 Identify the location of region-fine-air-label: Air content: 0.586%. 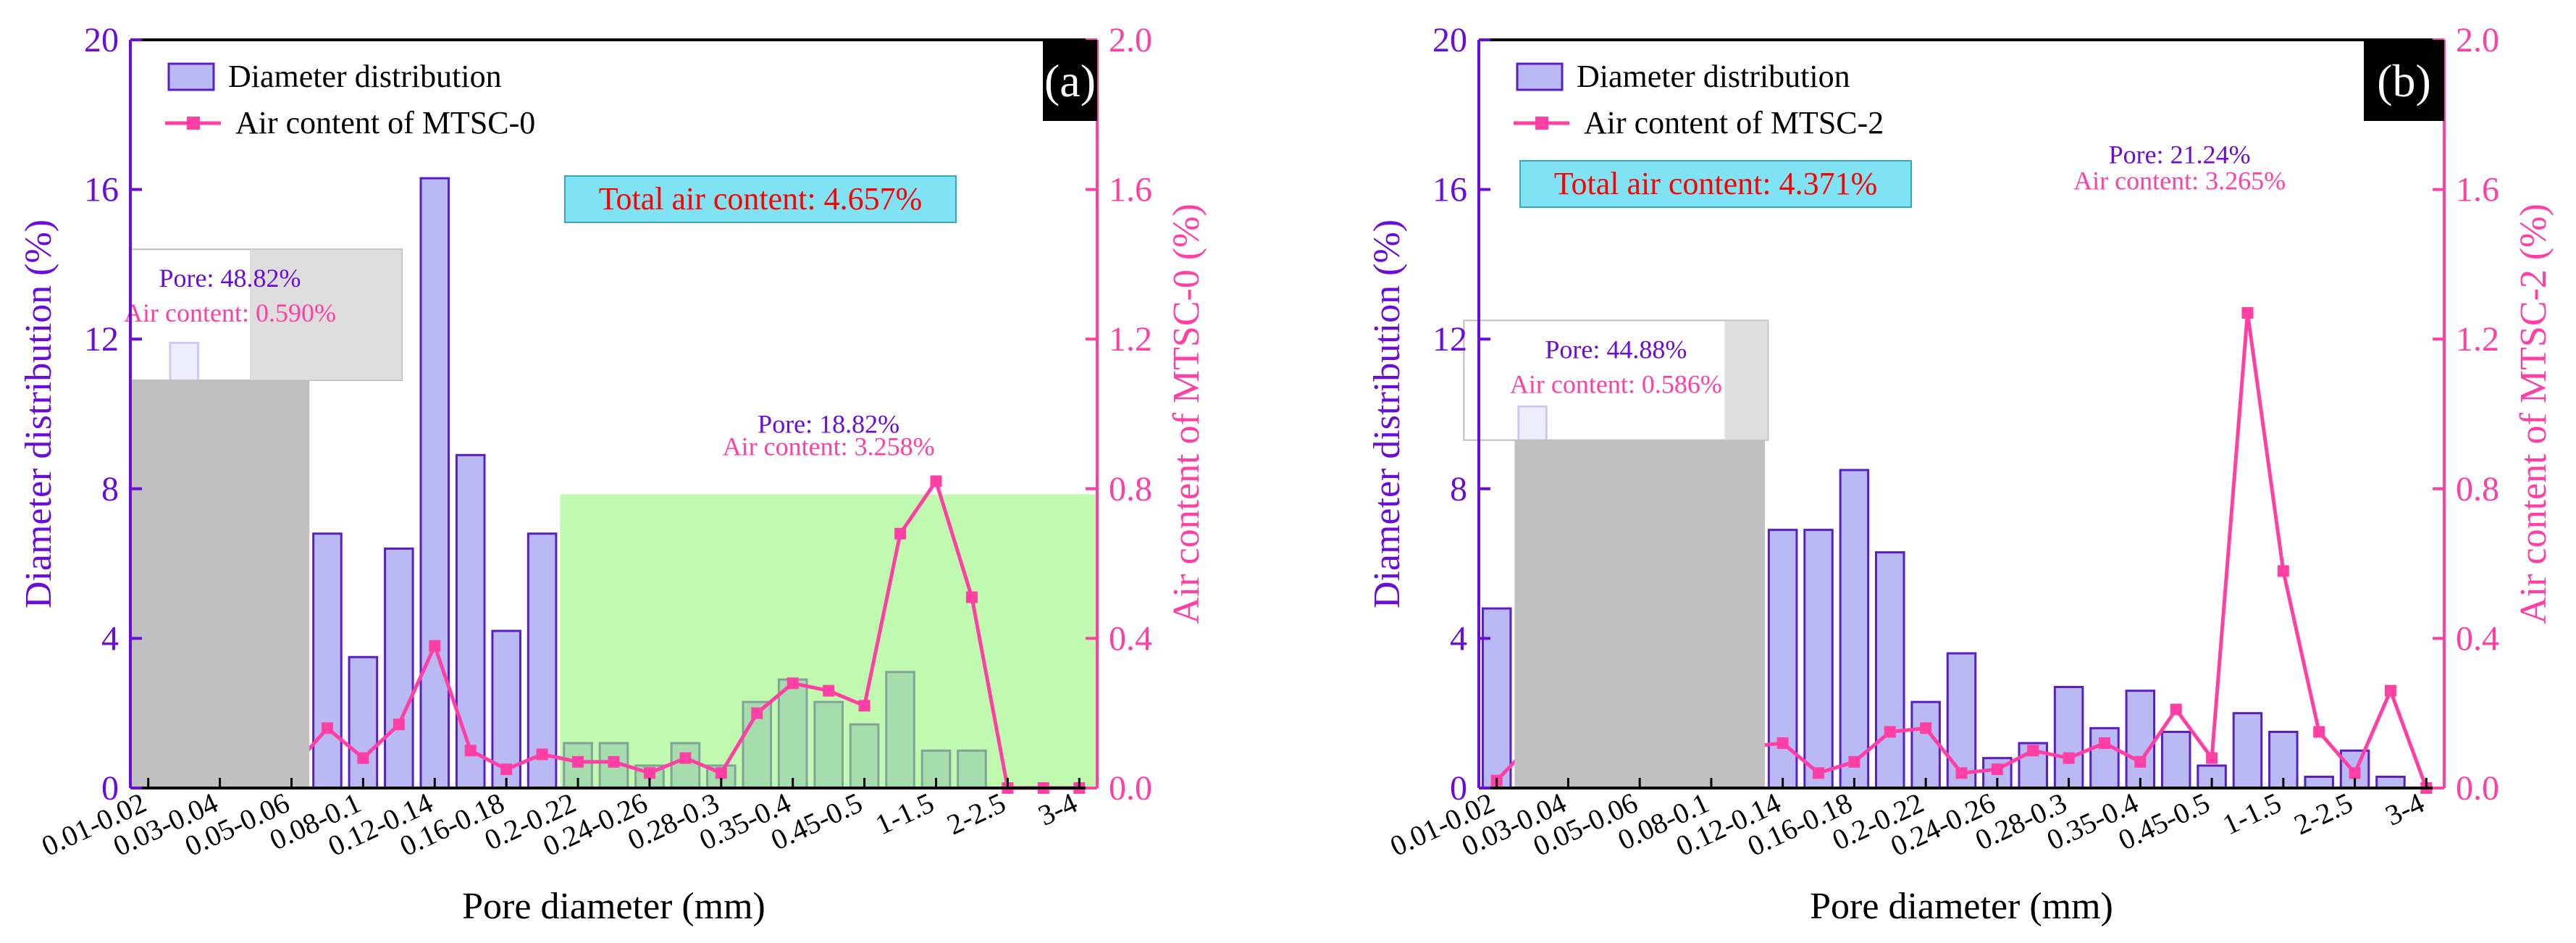
(1616, 383).